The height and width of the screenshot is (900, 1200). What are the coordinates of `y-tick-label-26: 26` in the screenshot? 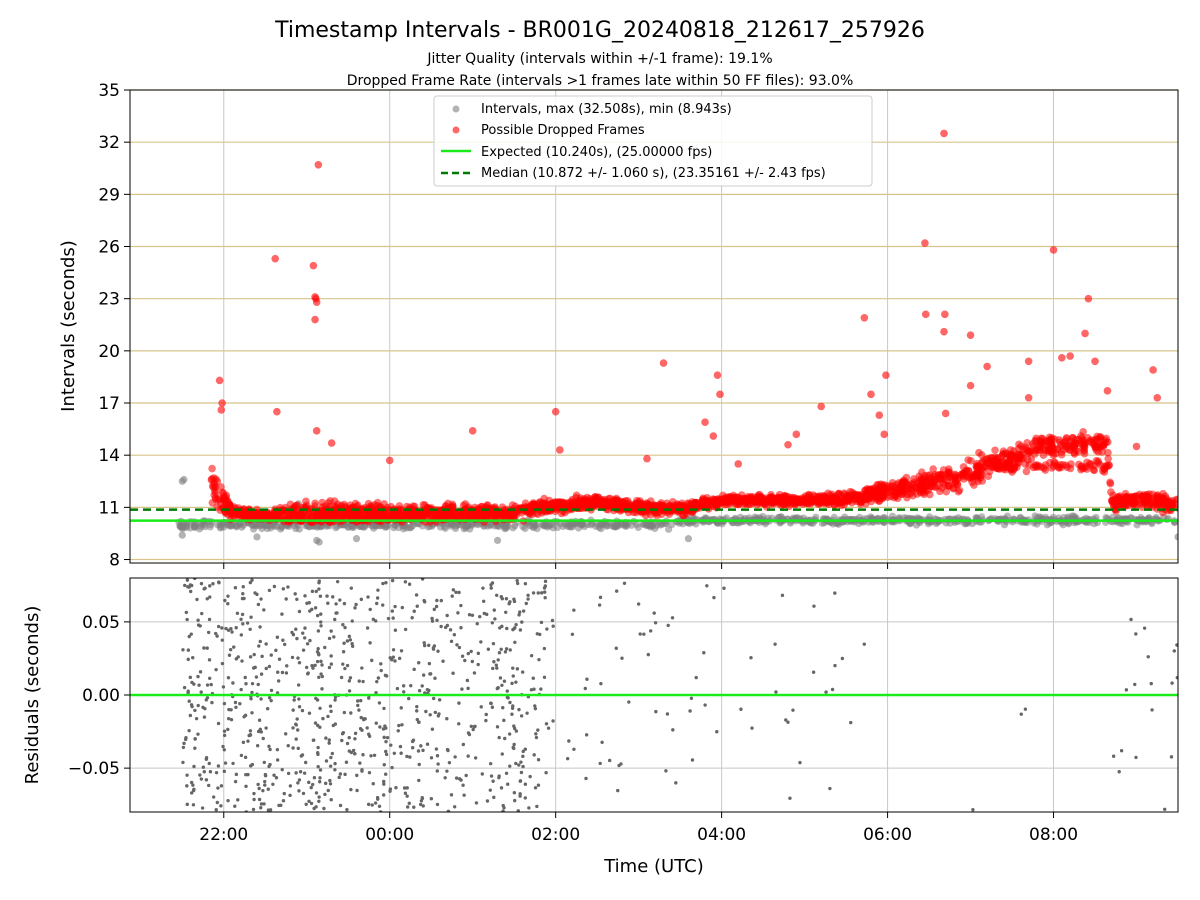 It's located at (109, 248).